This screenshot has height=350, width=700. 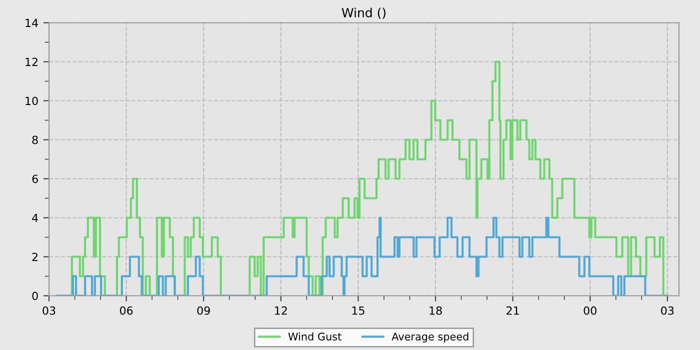 I want to click on chart-title: Wind (), so click(x=364, y=13).